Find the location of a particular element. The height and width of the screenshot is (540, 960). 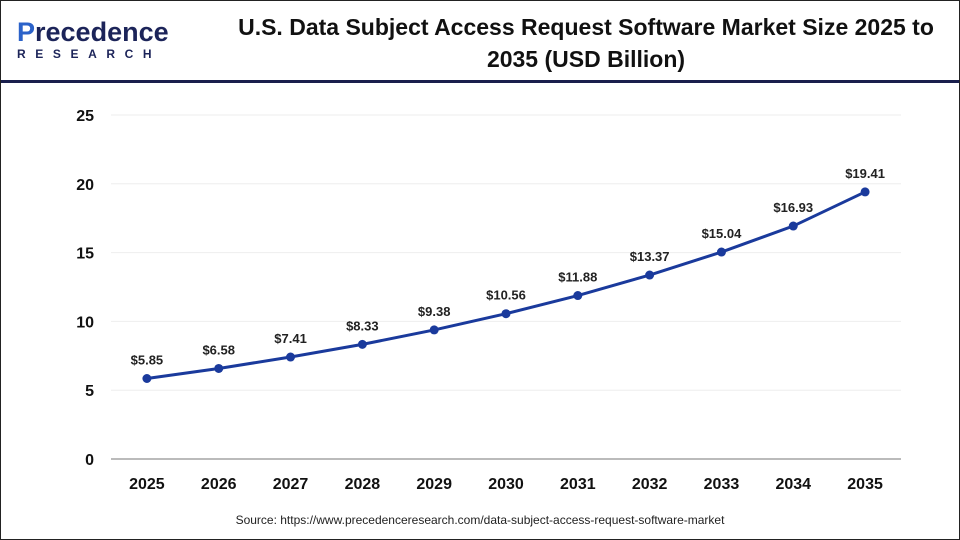

data-label: $13.37 is located at coordinates (650, 256).